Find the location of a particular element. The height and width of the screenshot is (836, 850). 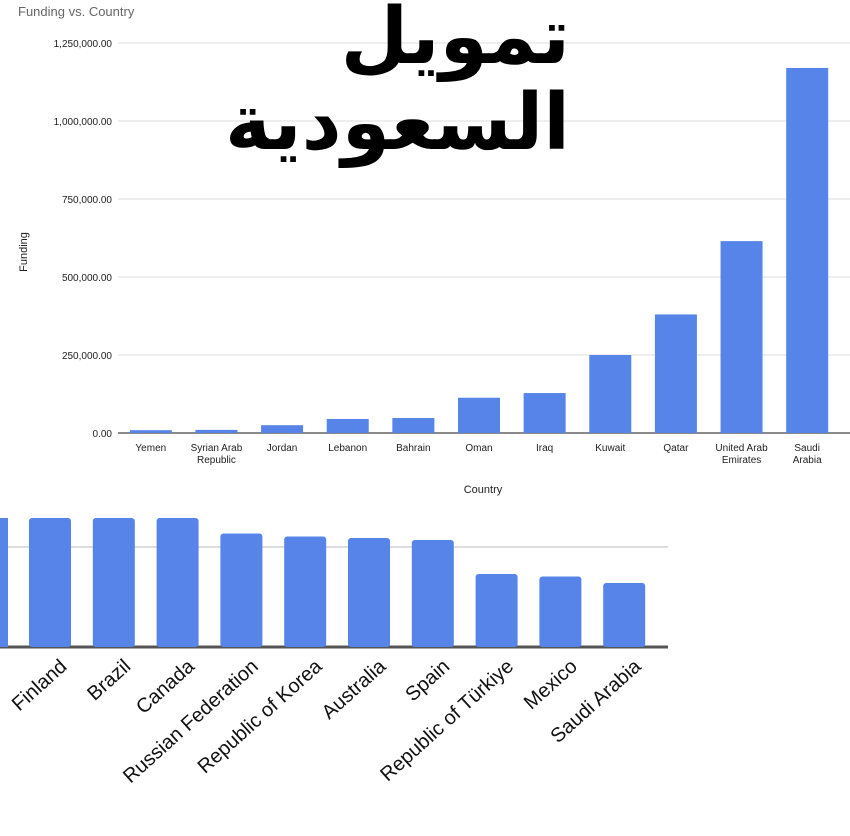

x-tick-label: United Arab is located at coordinates (741, 448).